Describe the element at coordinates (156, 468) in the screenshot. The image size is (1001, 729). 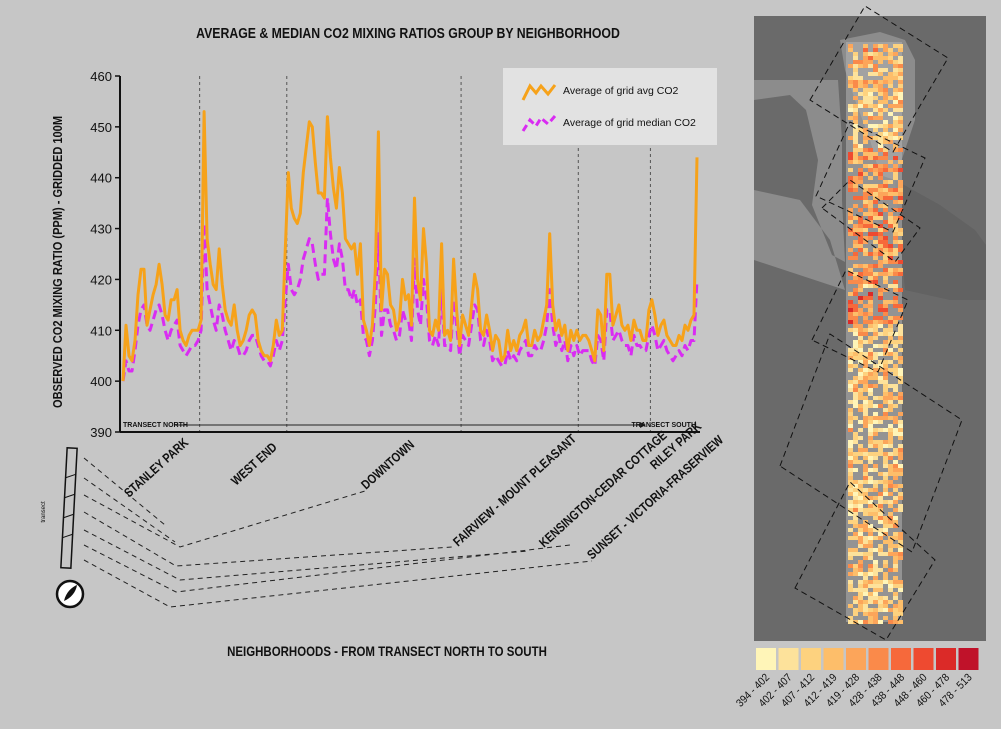
I see `neighborhood-label: STANLEY PARK` at that location.